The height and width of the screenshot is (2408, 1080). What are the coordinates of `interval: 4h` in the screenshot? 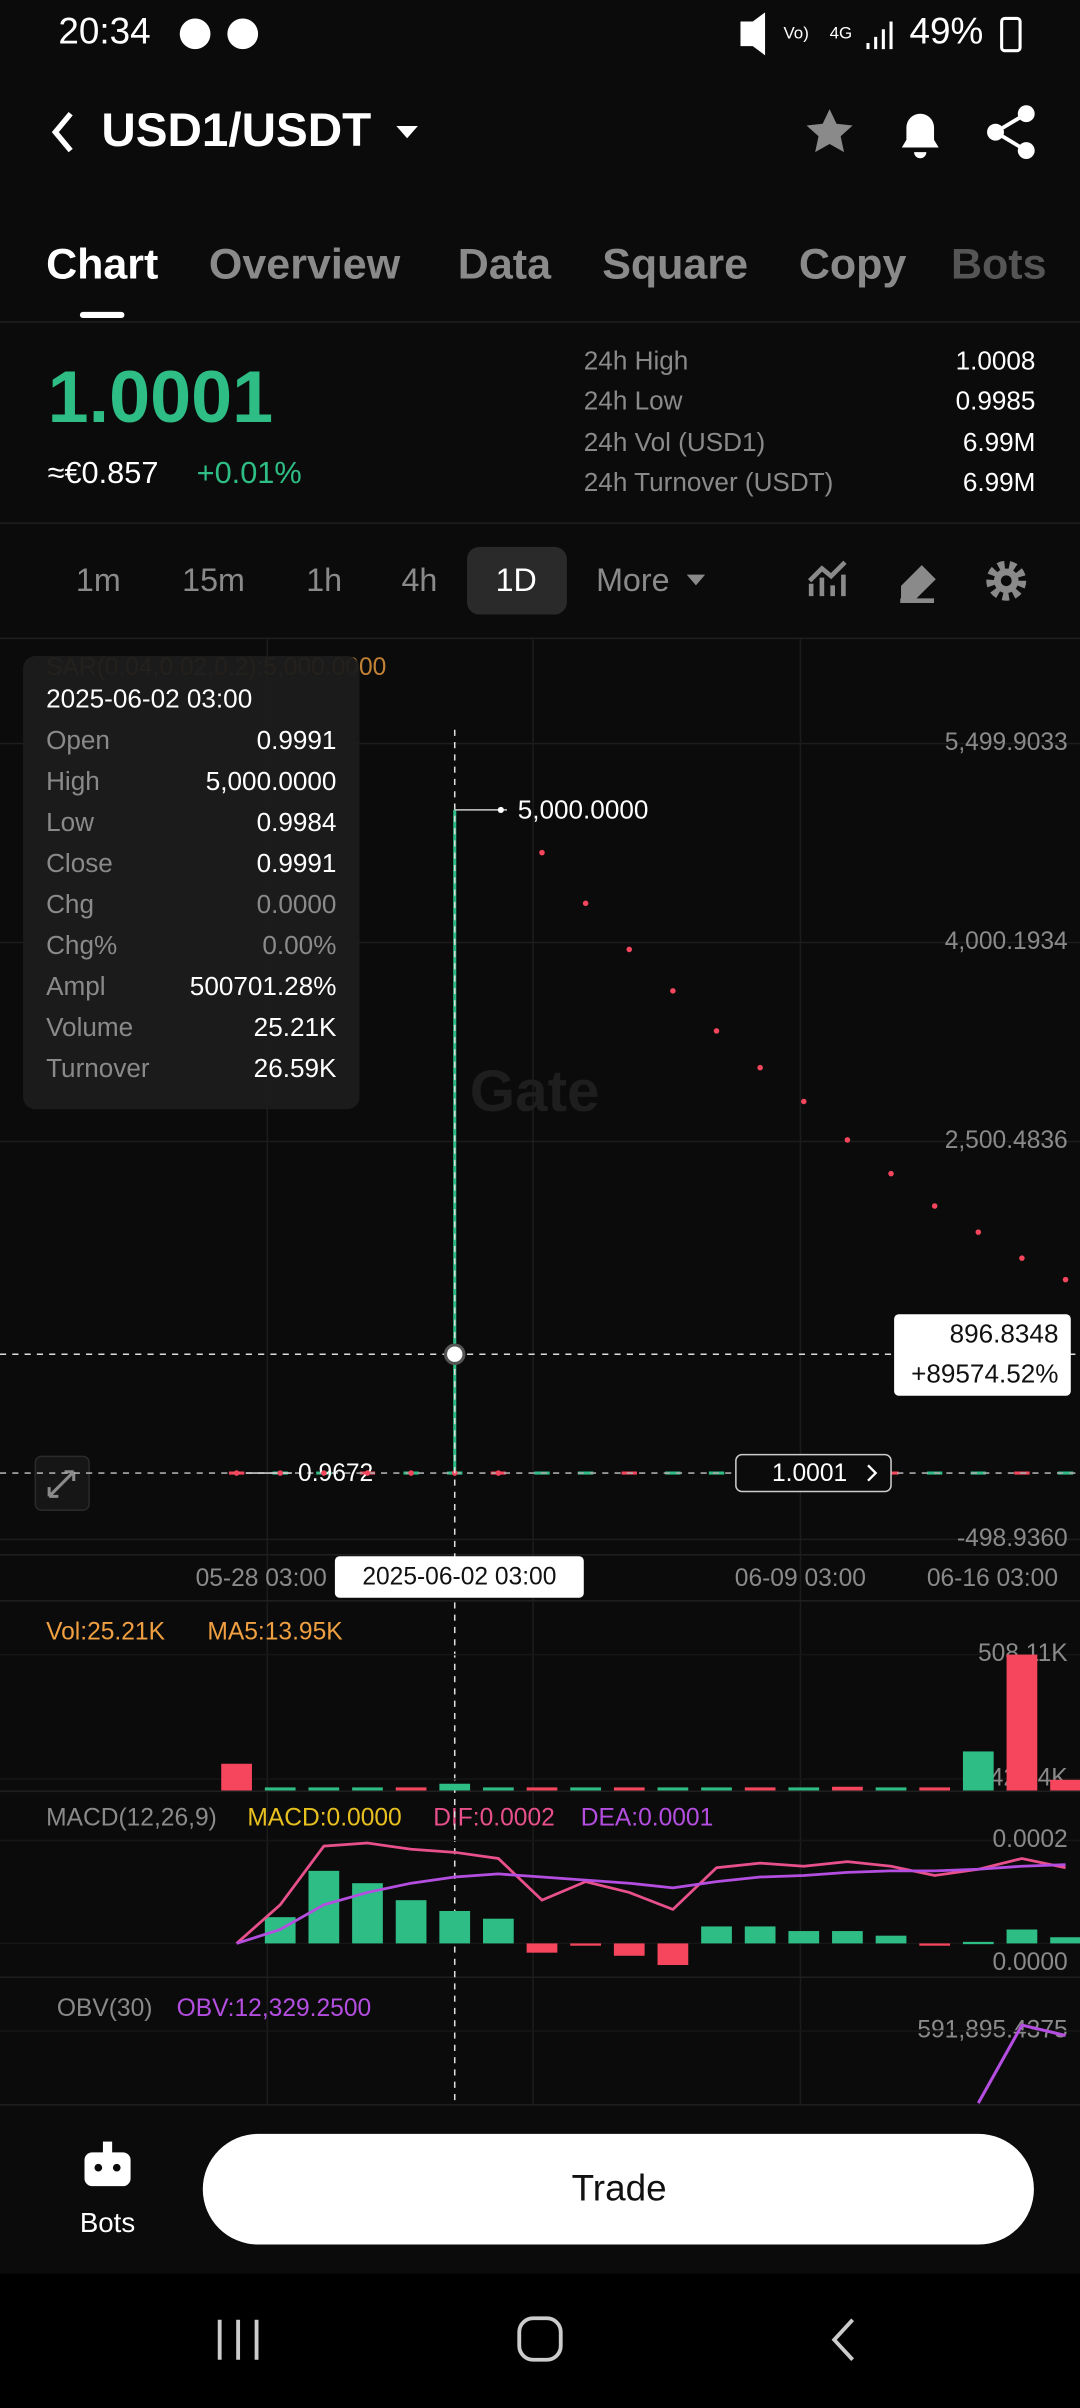 It's located at (419, 580).